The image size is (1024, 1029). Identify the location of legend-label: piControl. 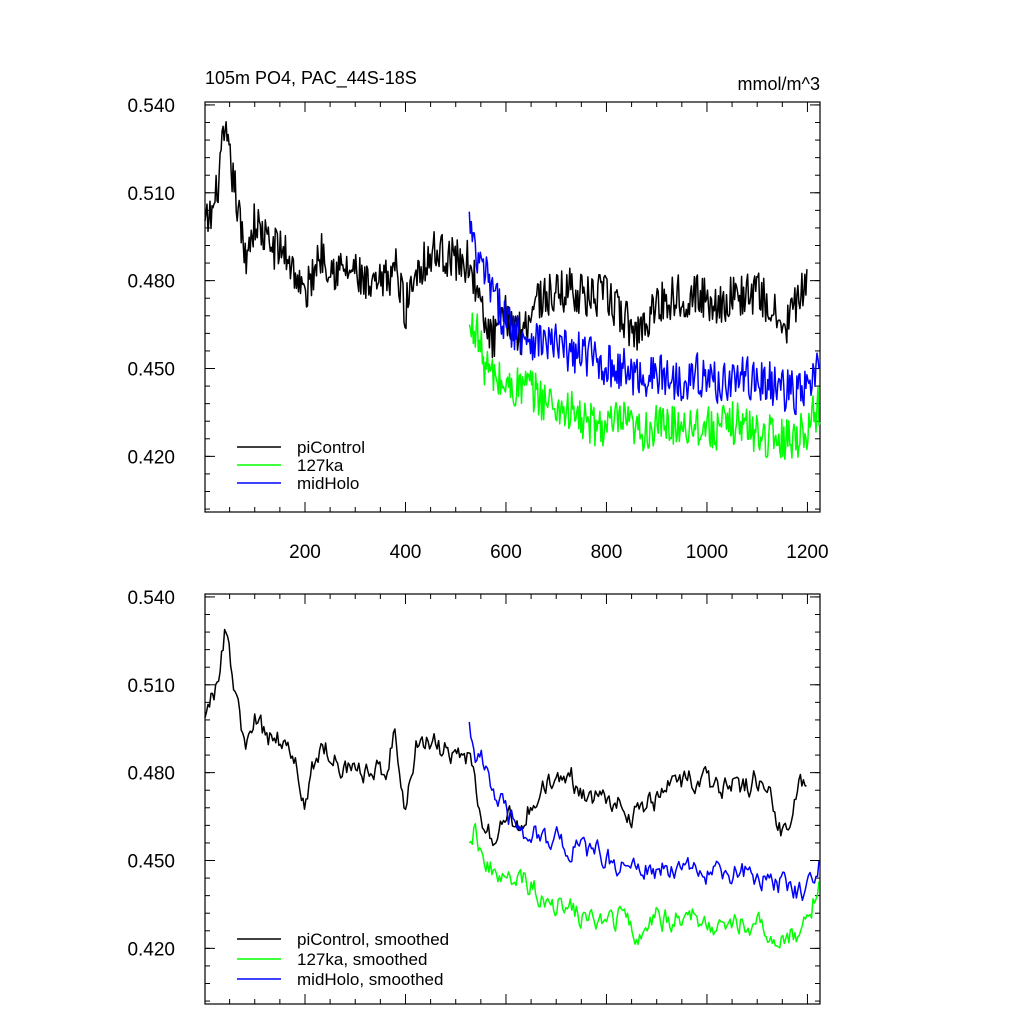
(331, 447).